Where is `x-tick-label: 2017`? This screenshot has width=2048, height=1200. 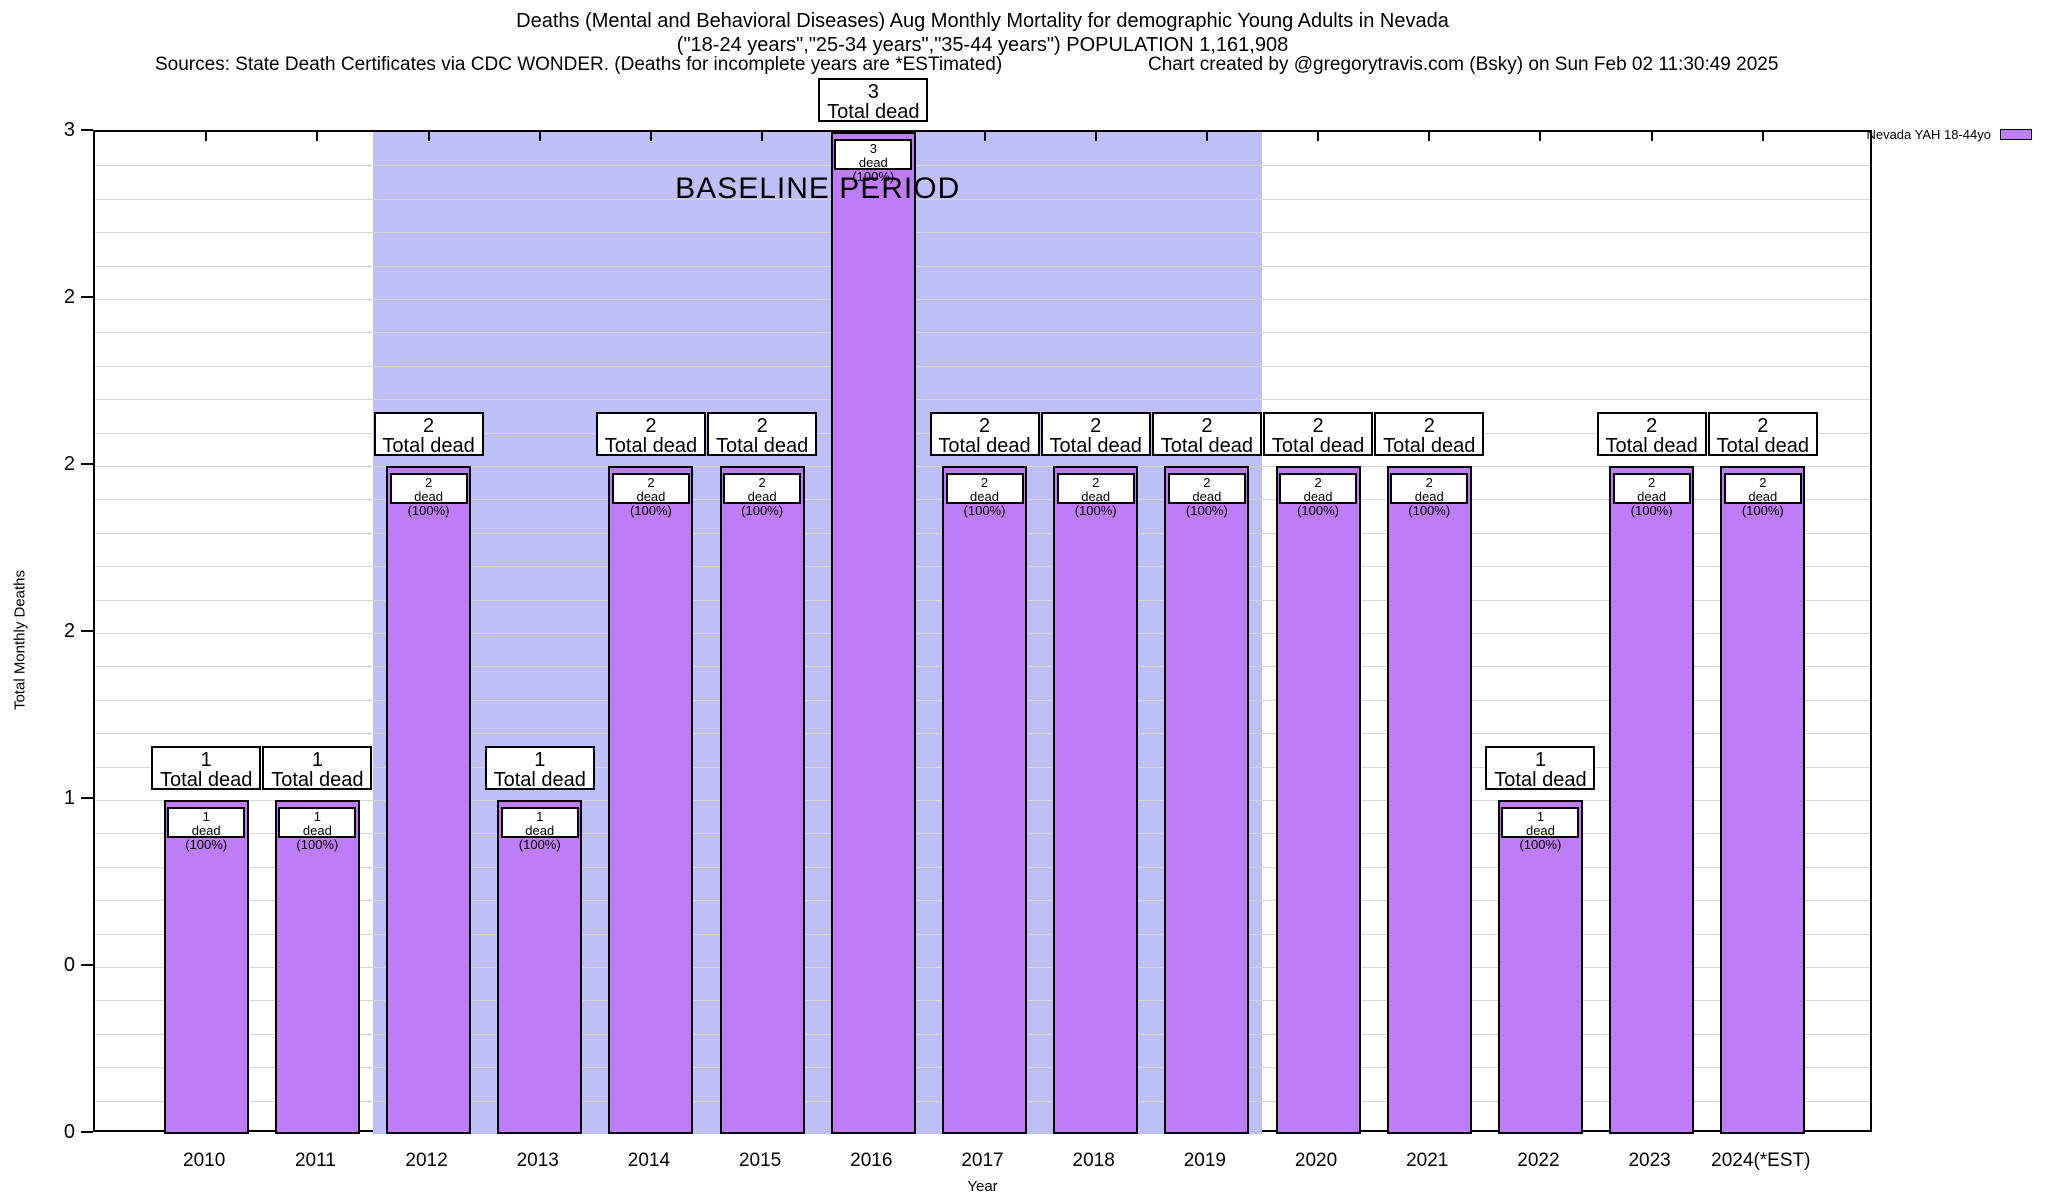 x-tick-label: 2017 is located at coordinates (982, 1160).